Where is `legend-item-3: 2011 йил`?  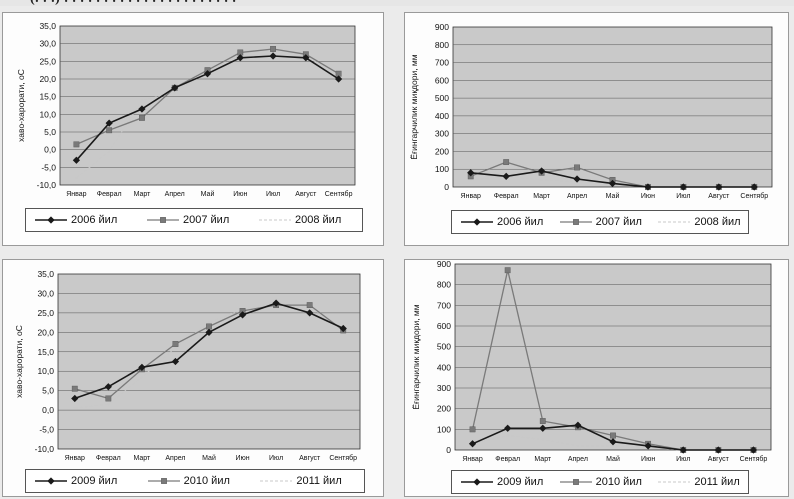
legend-item-3: 2011 йил is located at coordinates (698, 482).